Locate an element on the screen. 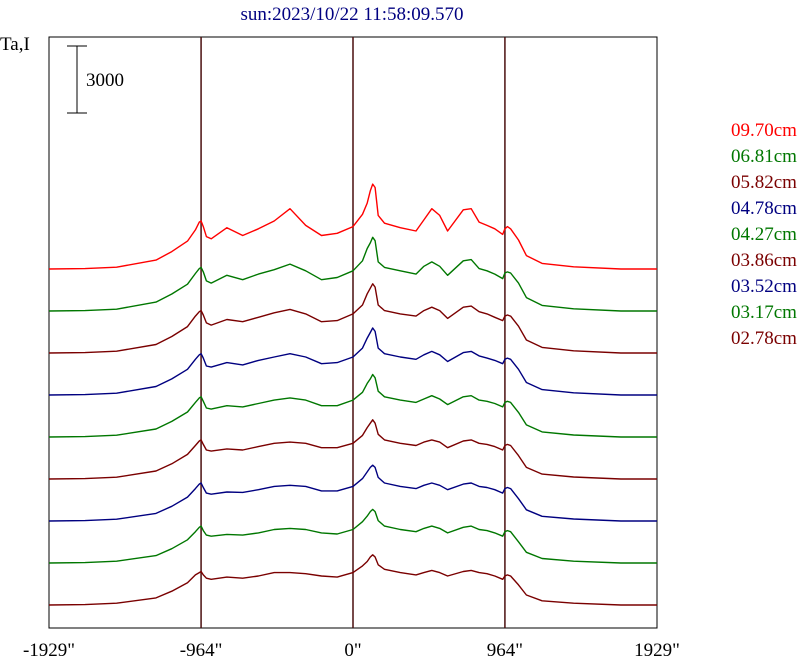  legend-item-04.27cm: 04.27cm is located at coordinates (764, 234).